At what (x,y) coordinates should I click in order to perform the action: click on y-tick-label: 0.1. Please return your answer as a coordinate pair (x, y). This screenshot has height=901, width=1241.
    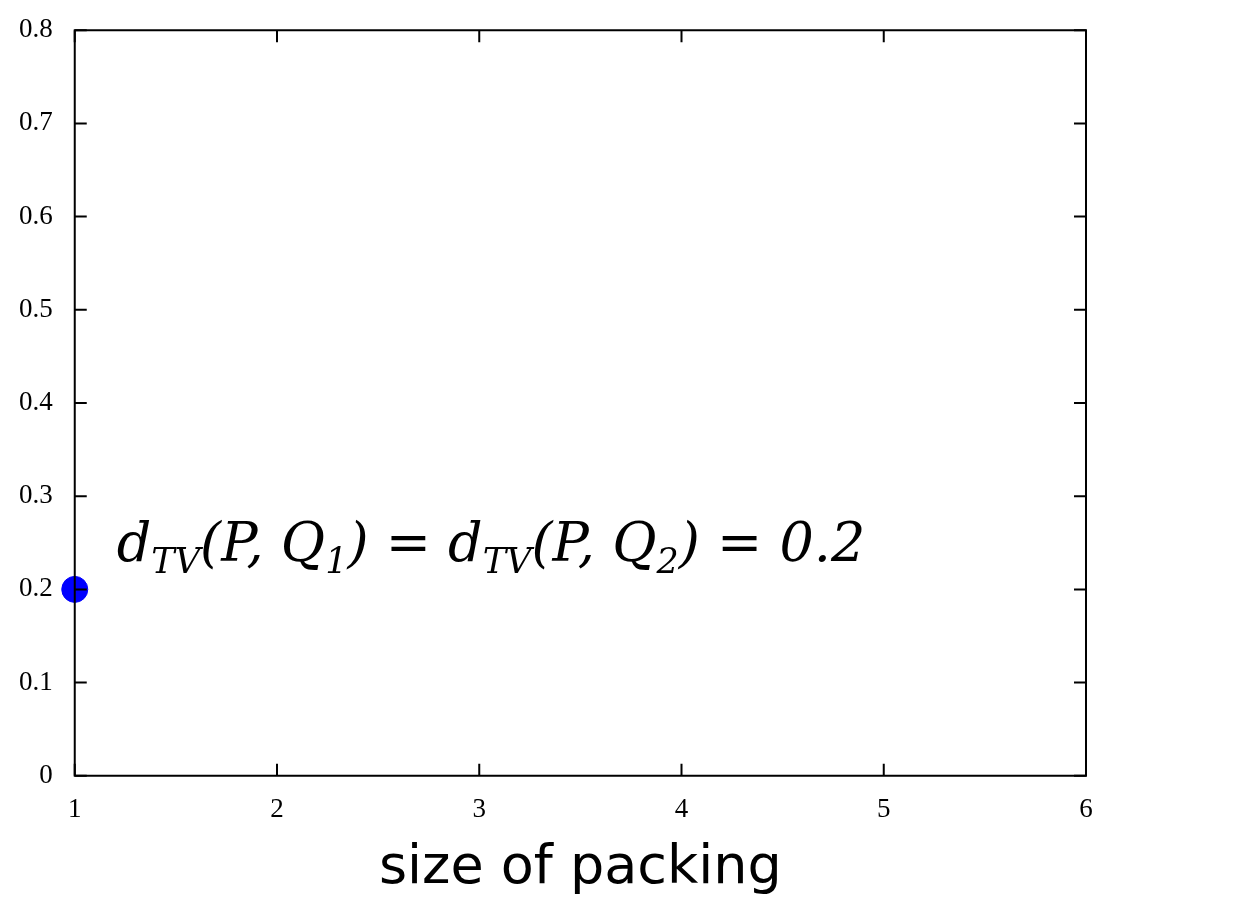
    Looking at the image, I should click on (36, 680).